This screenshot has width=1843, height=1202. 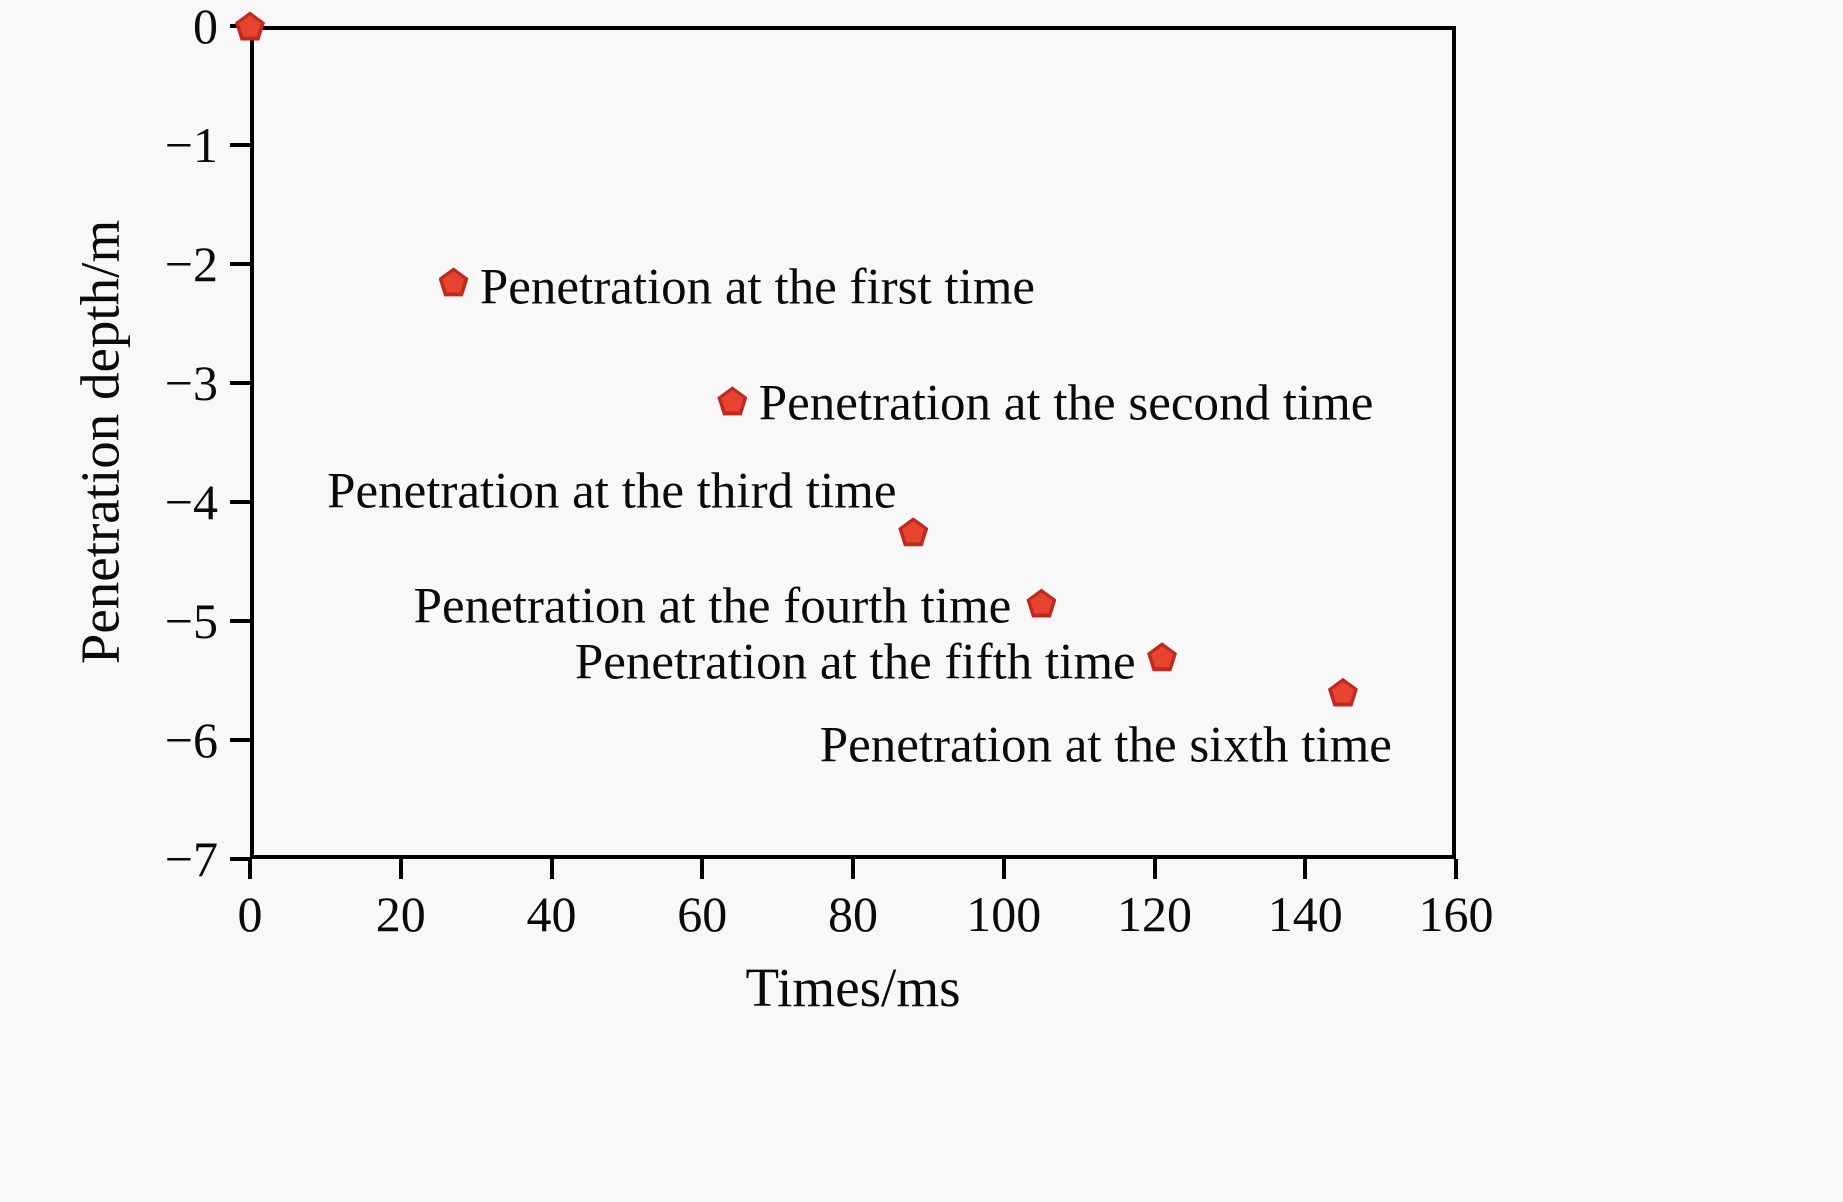 I want to click on y-axis-title: Penetration depth/m, so click(x=100, y=442).